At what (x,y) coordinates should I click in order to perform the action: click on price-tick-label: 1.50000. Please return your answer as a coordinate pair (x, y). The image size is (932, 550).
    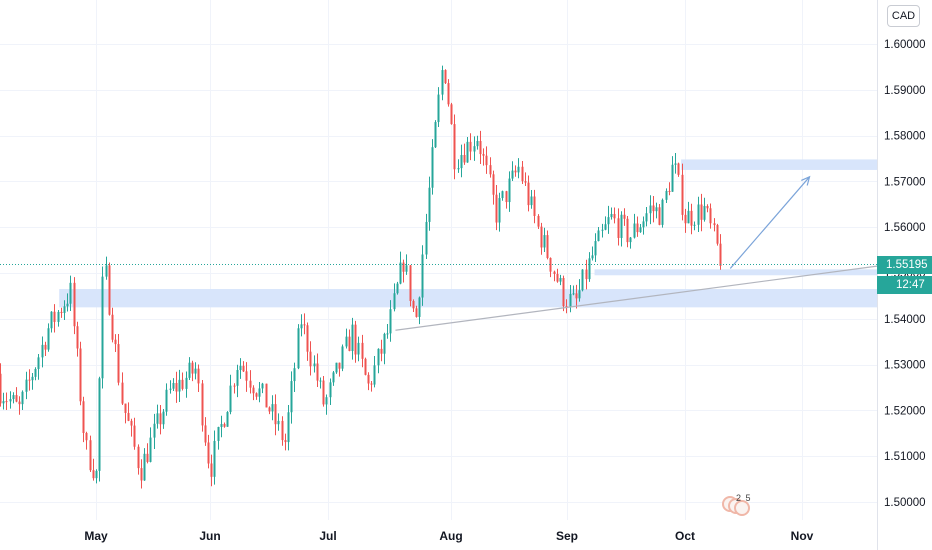
    Looking at the image, I should click on (905, 503).